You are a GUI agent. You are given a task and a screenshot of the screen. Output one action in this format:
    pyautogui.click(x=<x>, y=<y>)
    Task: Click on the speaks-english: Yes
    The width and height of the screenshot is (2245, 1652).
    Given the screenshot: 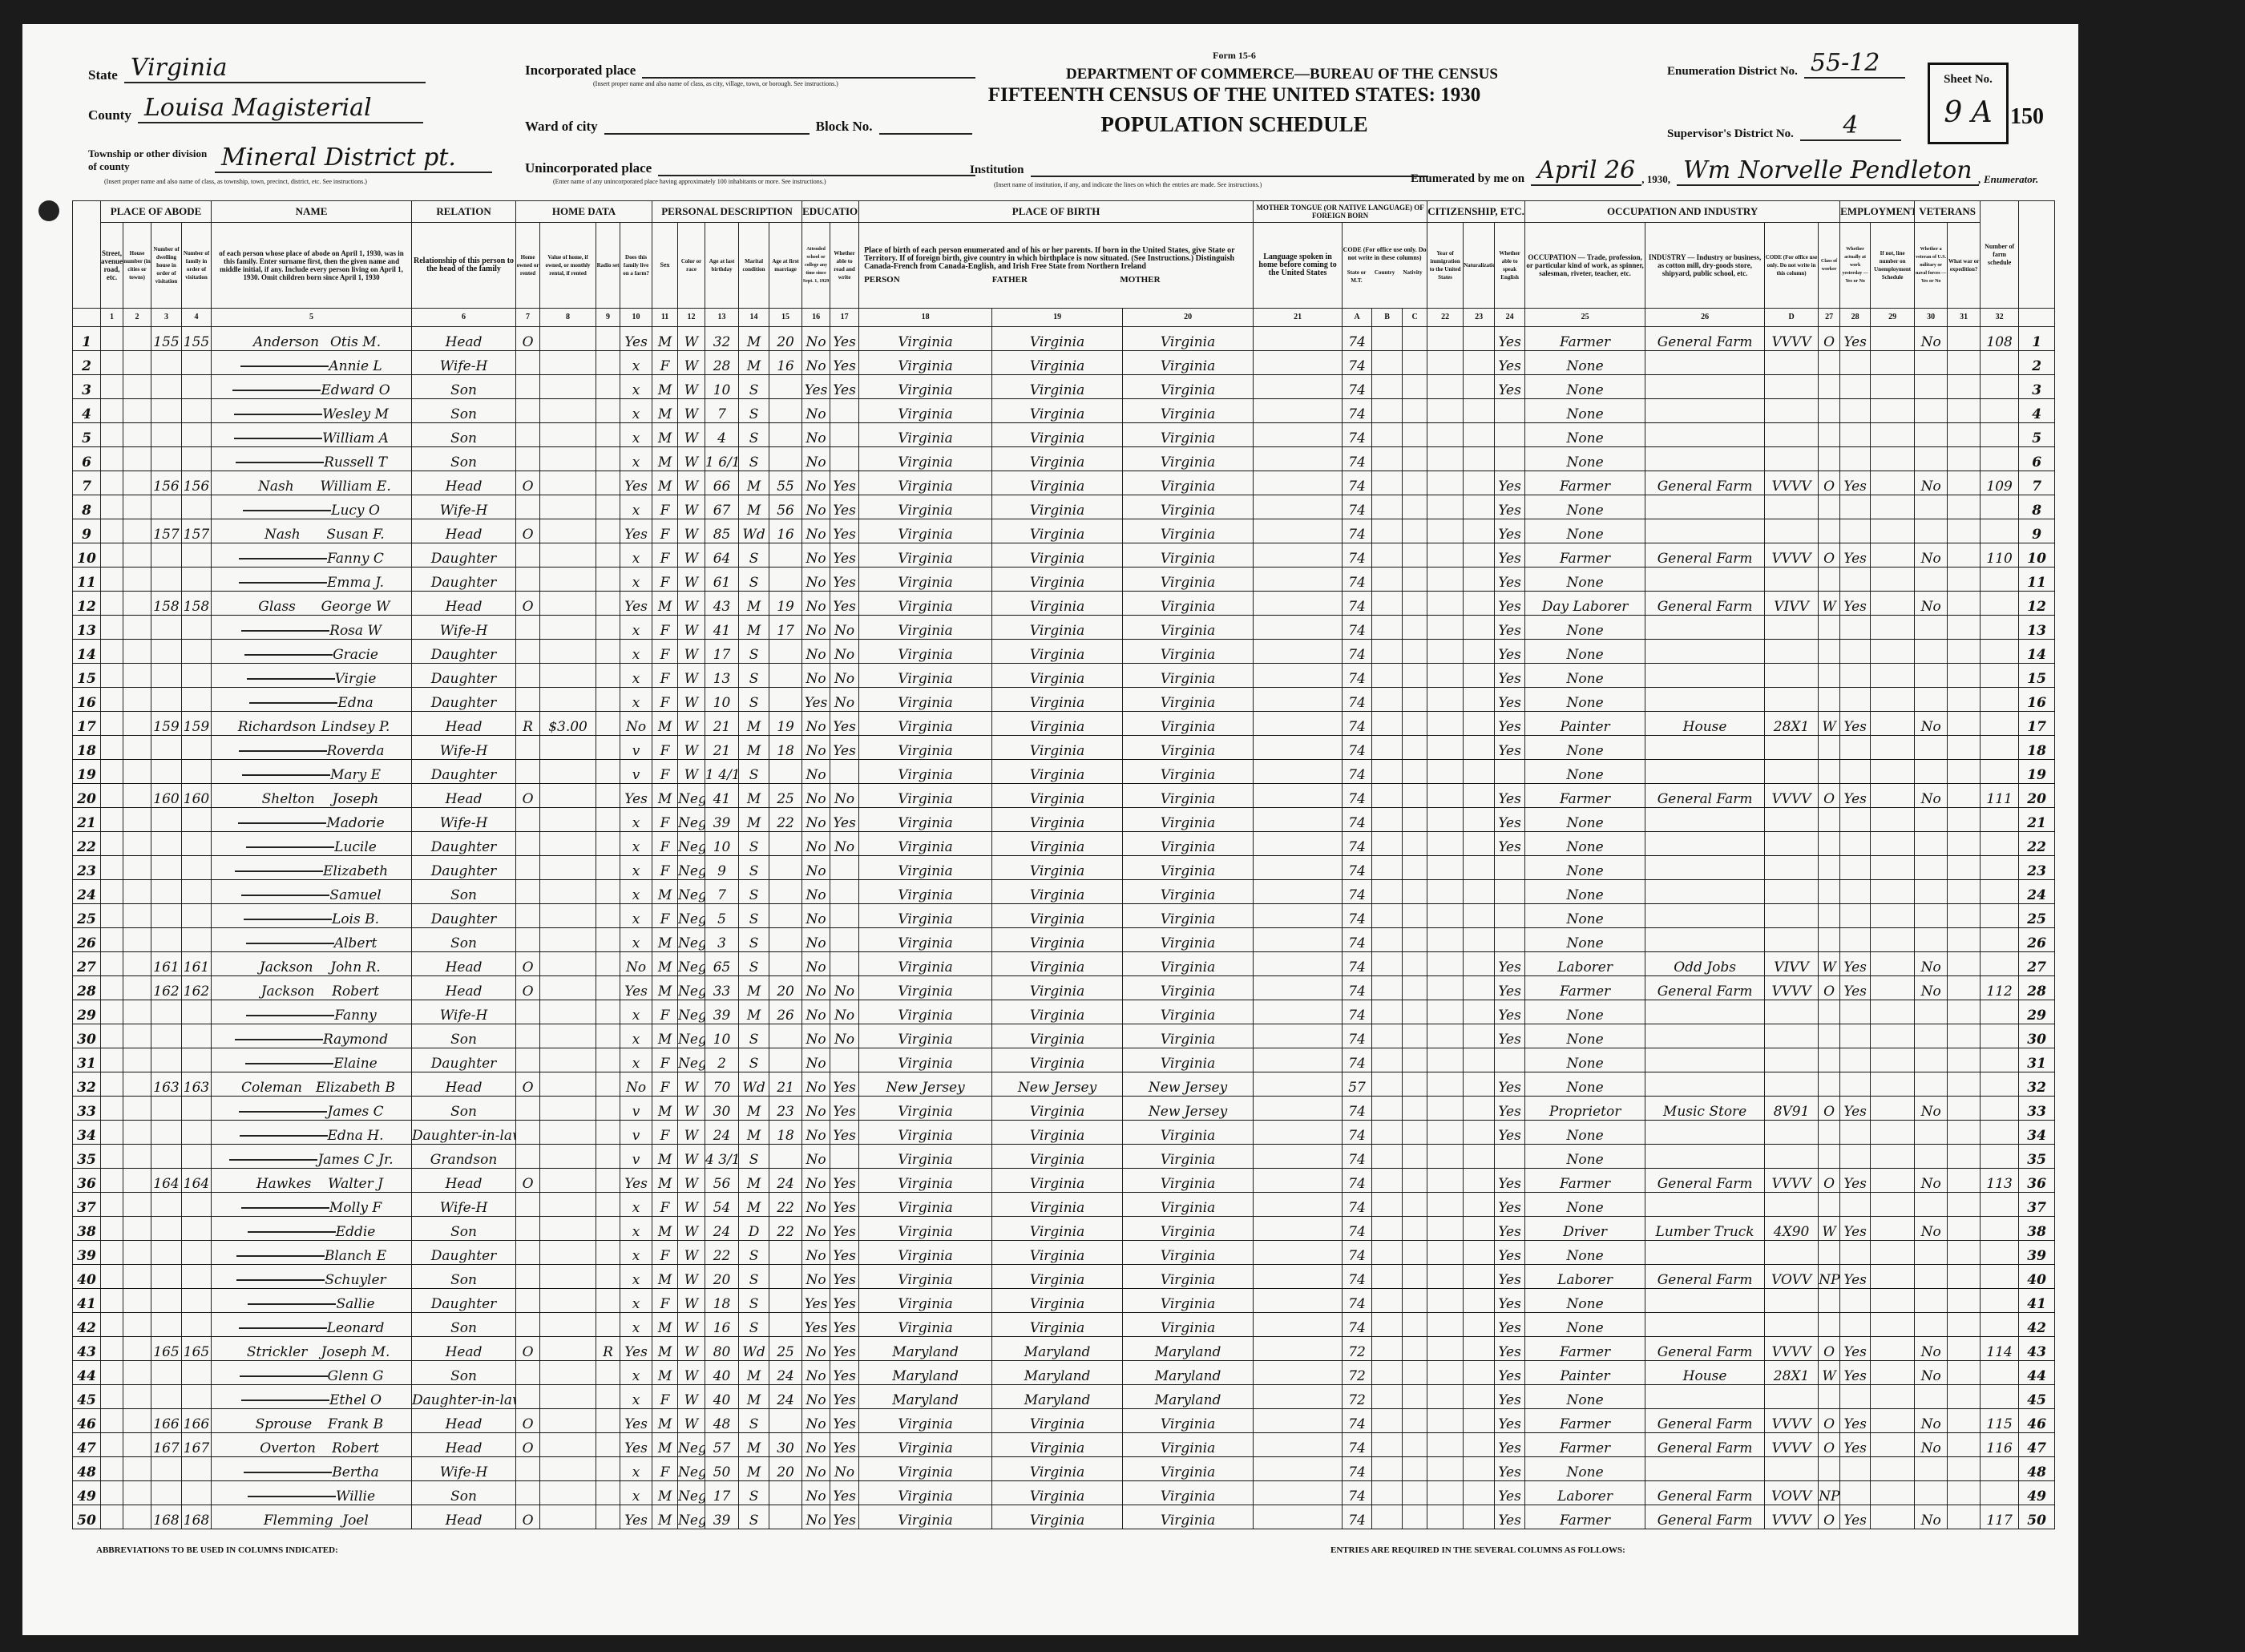 What is the action you would take?
    pyautogui.click(x=1510, y=651)
    